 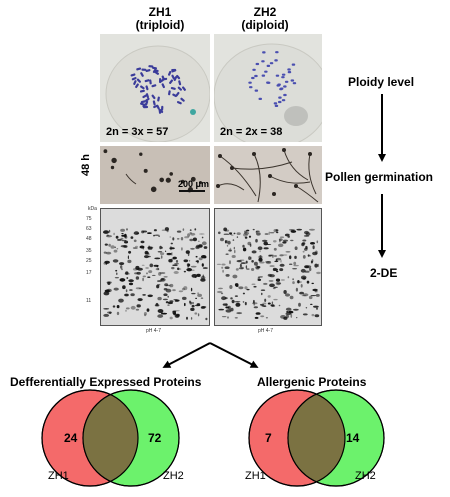 I want to click on venn-allergens-right-name: ZH2, so click(x=365, y=476).